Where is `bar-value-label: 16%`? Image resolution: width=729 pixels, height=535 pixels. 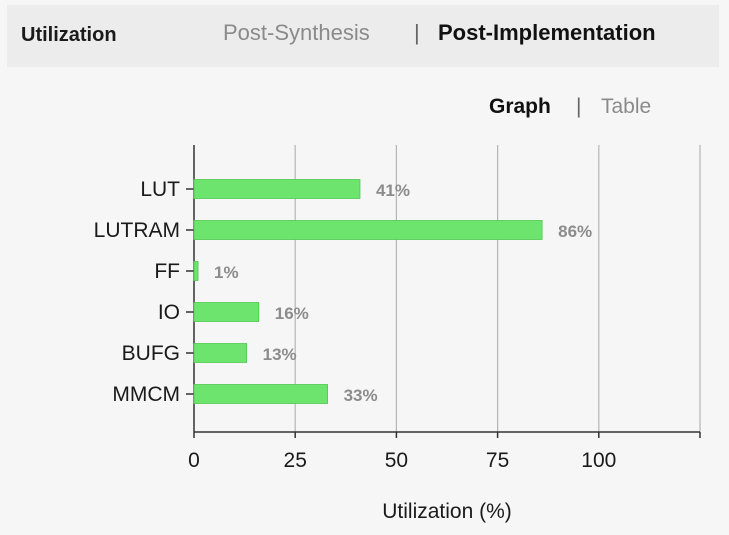 bar-value-label: 16% is located at coordinates (292, 313).